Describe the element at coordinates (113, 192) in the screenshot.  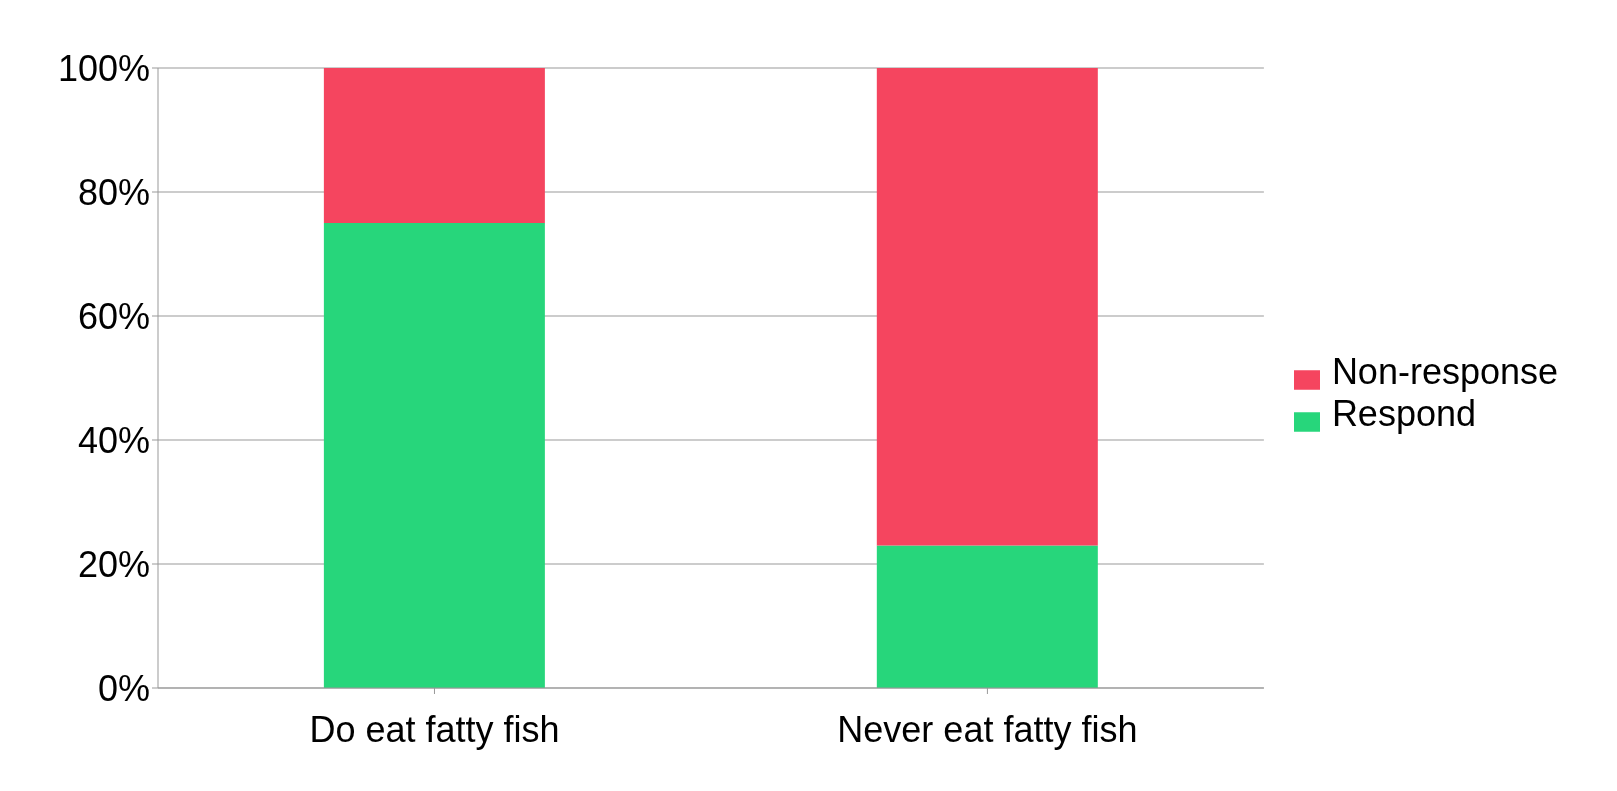
I see `y-tick-label: 80%` at that location.